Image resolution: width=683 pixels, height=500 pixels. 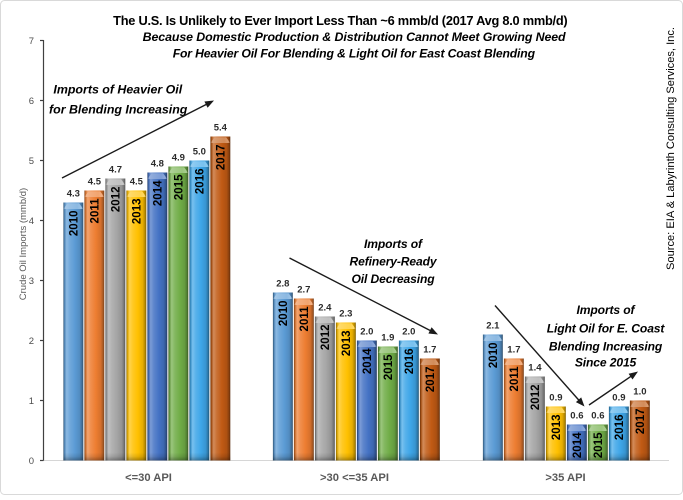 I want to click on svg-text: 2, so click(x=31, y=341).